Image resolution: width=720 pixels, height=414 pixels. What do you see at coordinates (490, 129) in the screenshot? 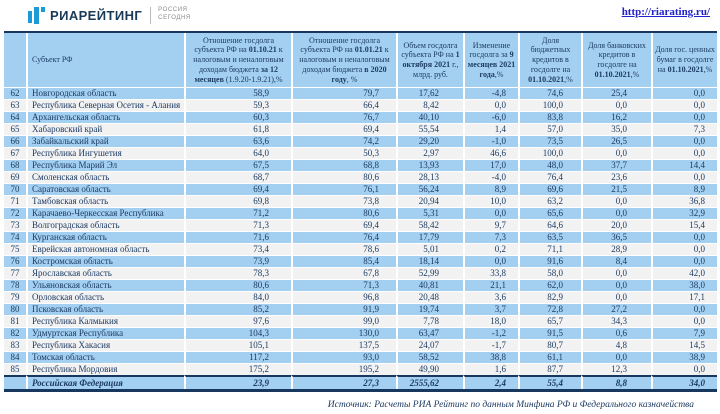
I see `value-cell: 1,4` at bounding box center [490, 129].